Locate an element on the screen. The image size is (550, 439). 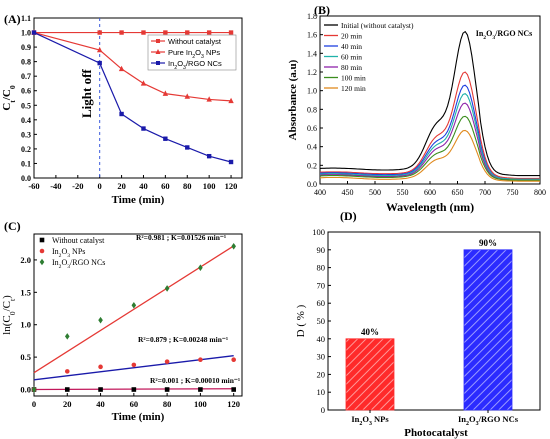
panel-b-xtick-label: 750 is located at coordinates (513, 192).